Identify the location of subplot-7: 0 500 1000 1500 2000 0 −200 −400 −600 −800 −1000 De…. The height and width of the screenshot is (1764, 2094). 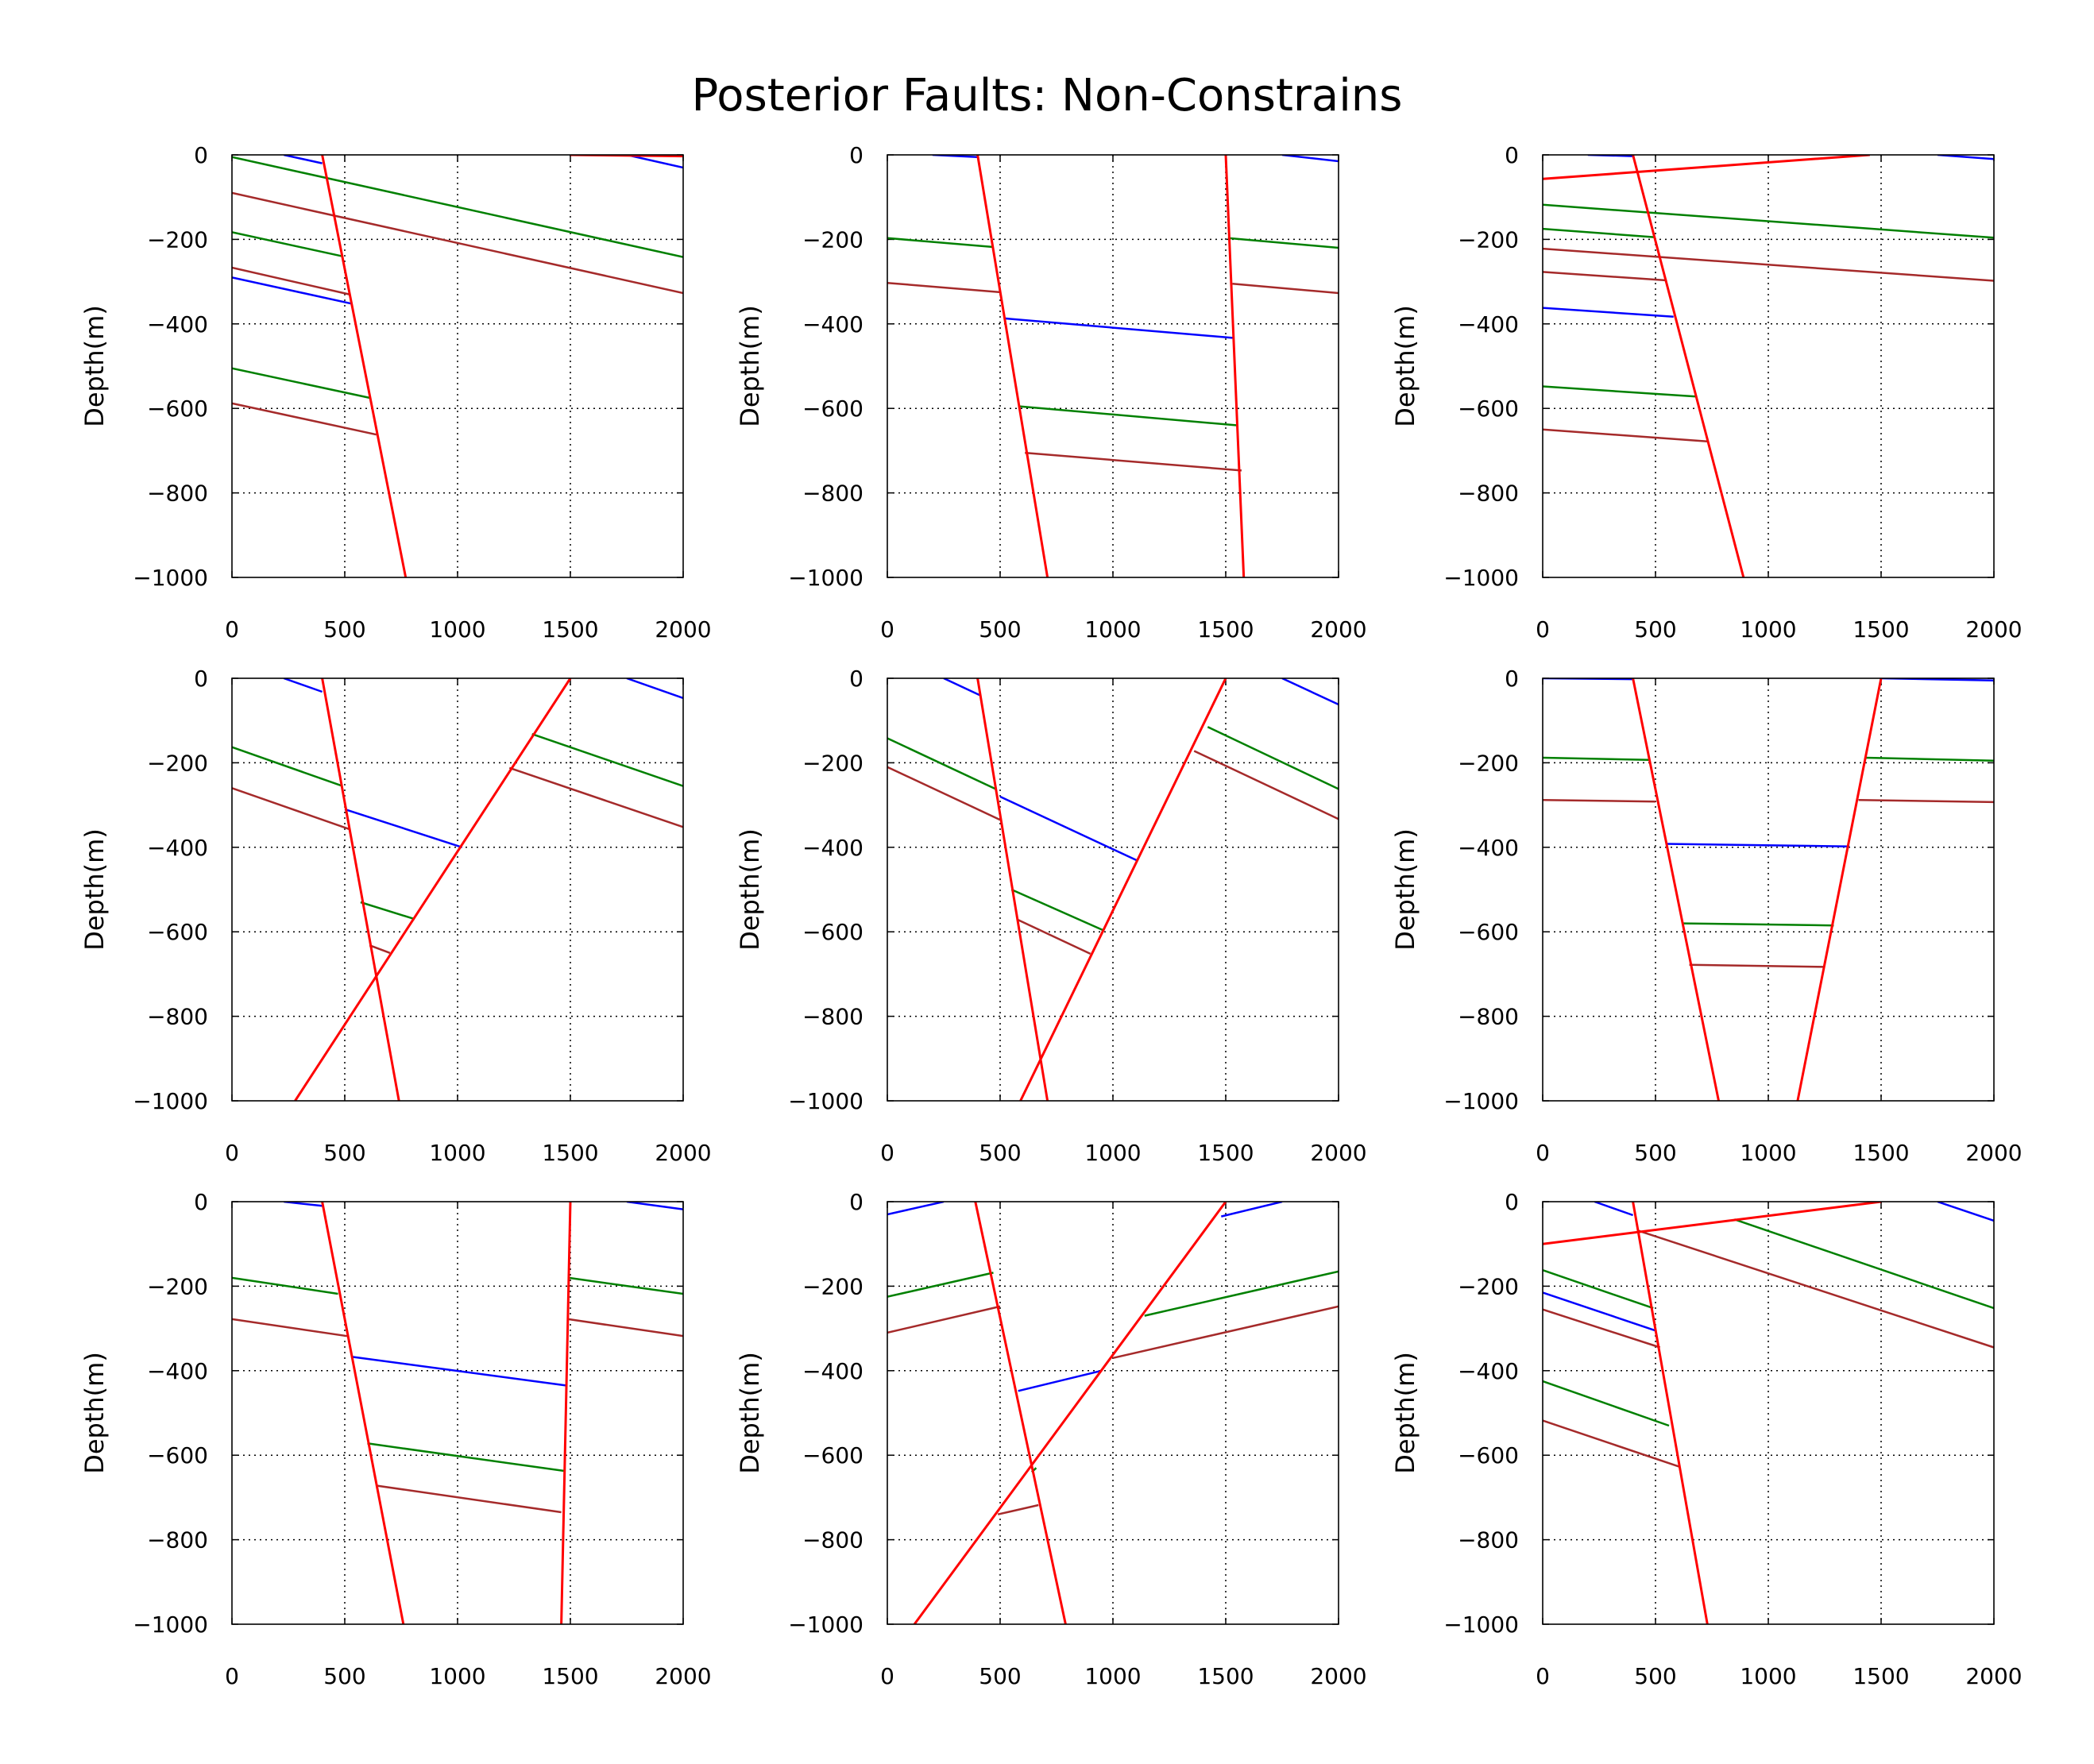
(395, 1439).